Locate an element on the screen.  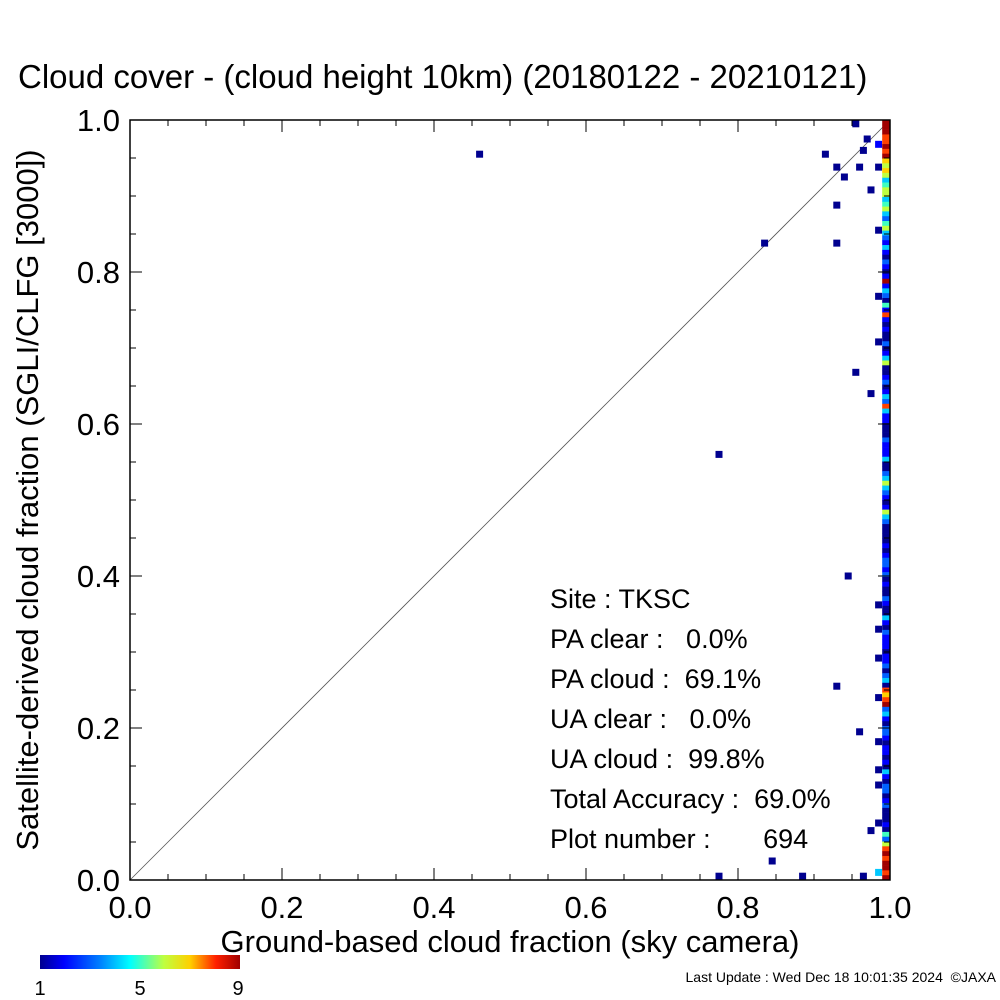
x-axis-label: Ground-based cloud fraction (sky camera) is located at coordinates (510, 941).